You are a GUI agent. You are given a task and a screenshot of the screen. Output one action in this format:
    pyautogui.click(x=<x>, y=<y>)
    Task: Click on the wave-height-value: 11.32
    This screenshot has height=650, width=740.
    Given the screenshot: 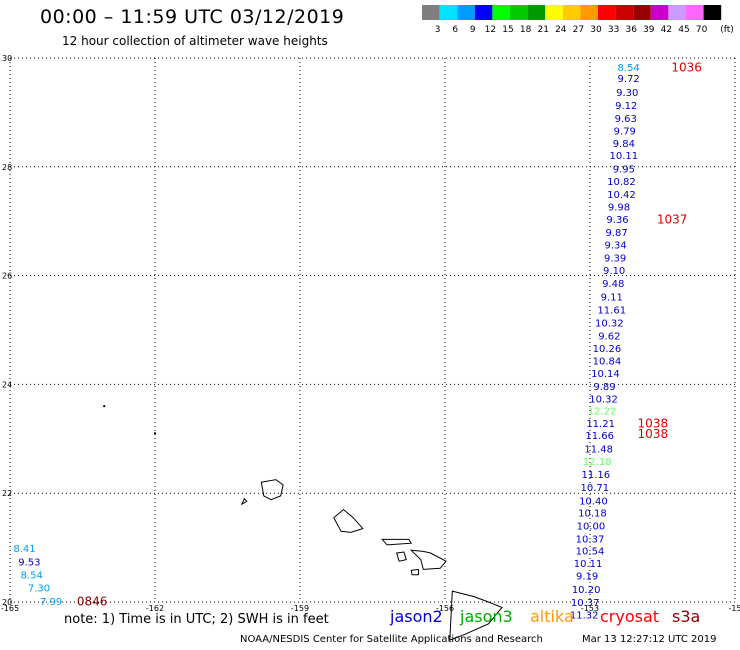 What is the action you would take?
    pyautogui.click(x=584, y=616)
    